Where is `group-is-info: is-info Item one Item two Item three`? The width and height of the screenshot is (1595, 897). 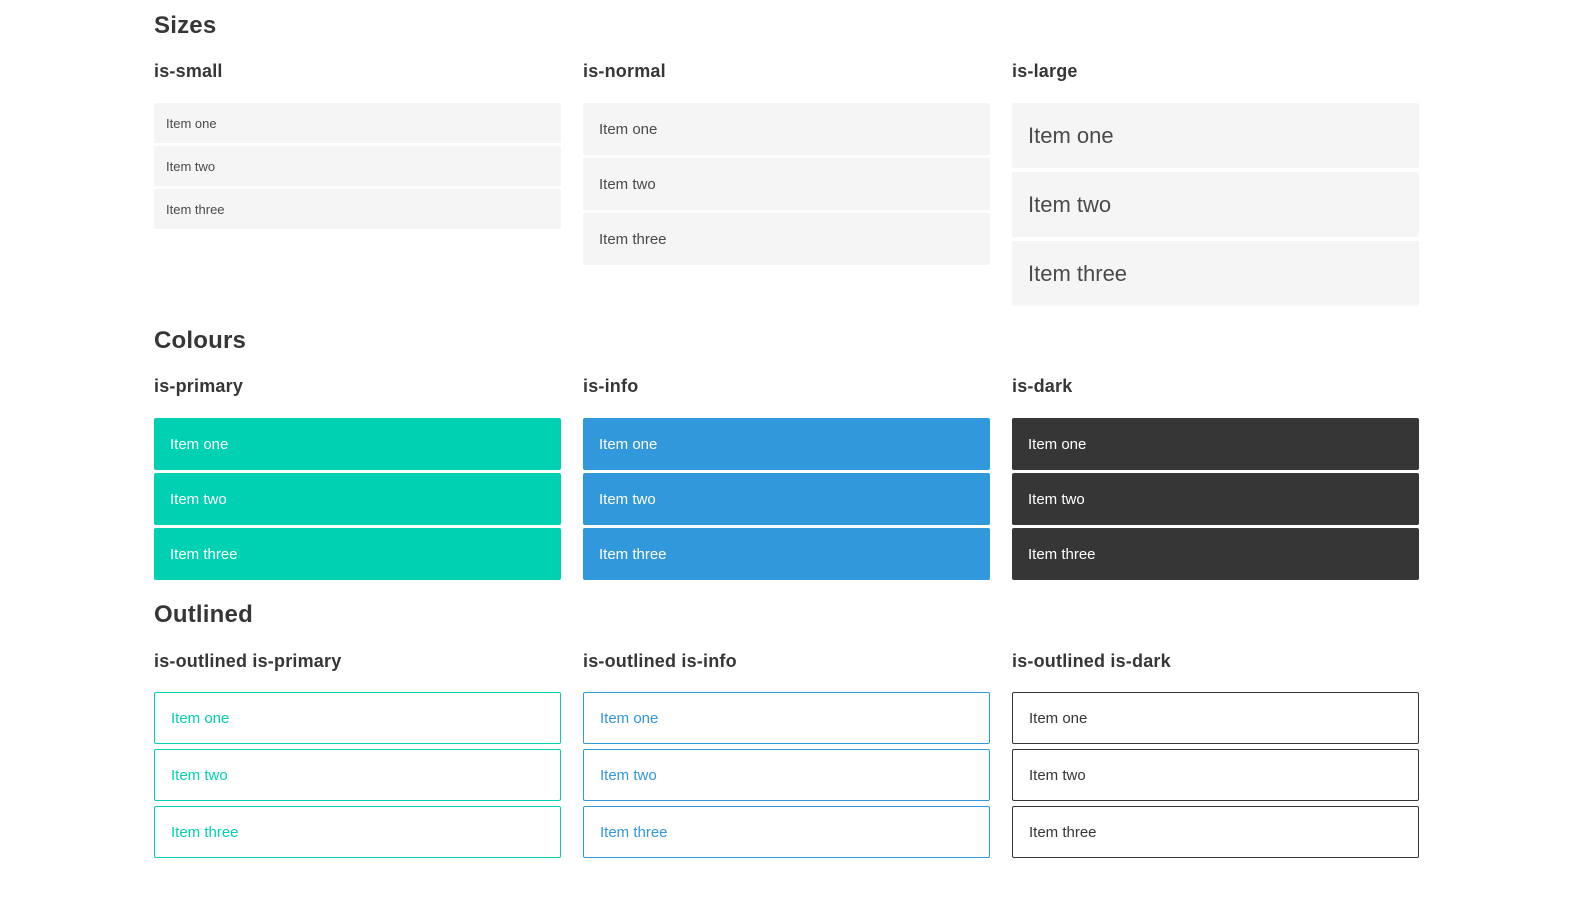
group-is-info: is-info Item one Item two Item three is located at coordinates (786, 478).